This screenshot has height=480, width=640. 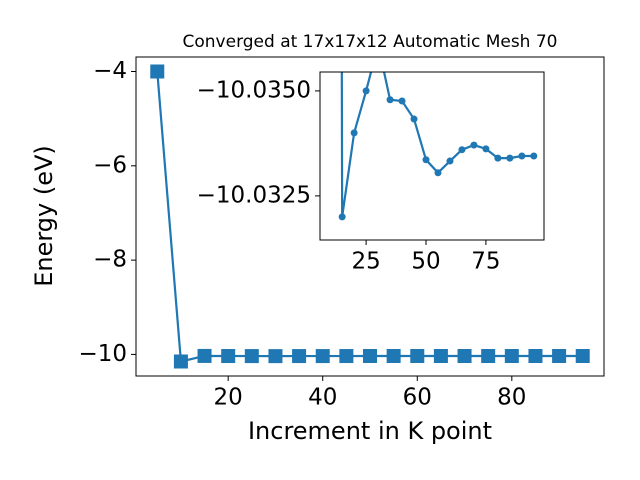 I want to click on plot-area, so click(x=432, y=156).